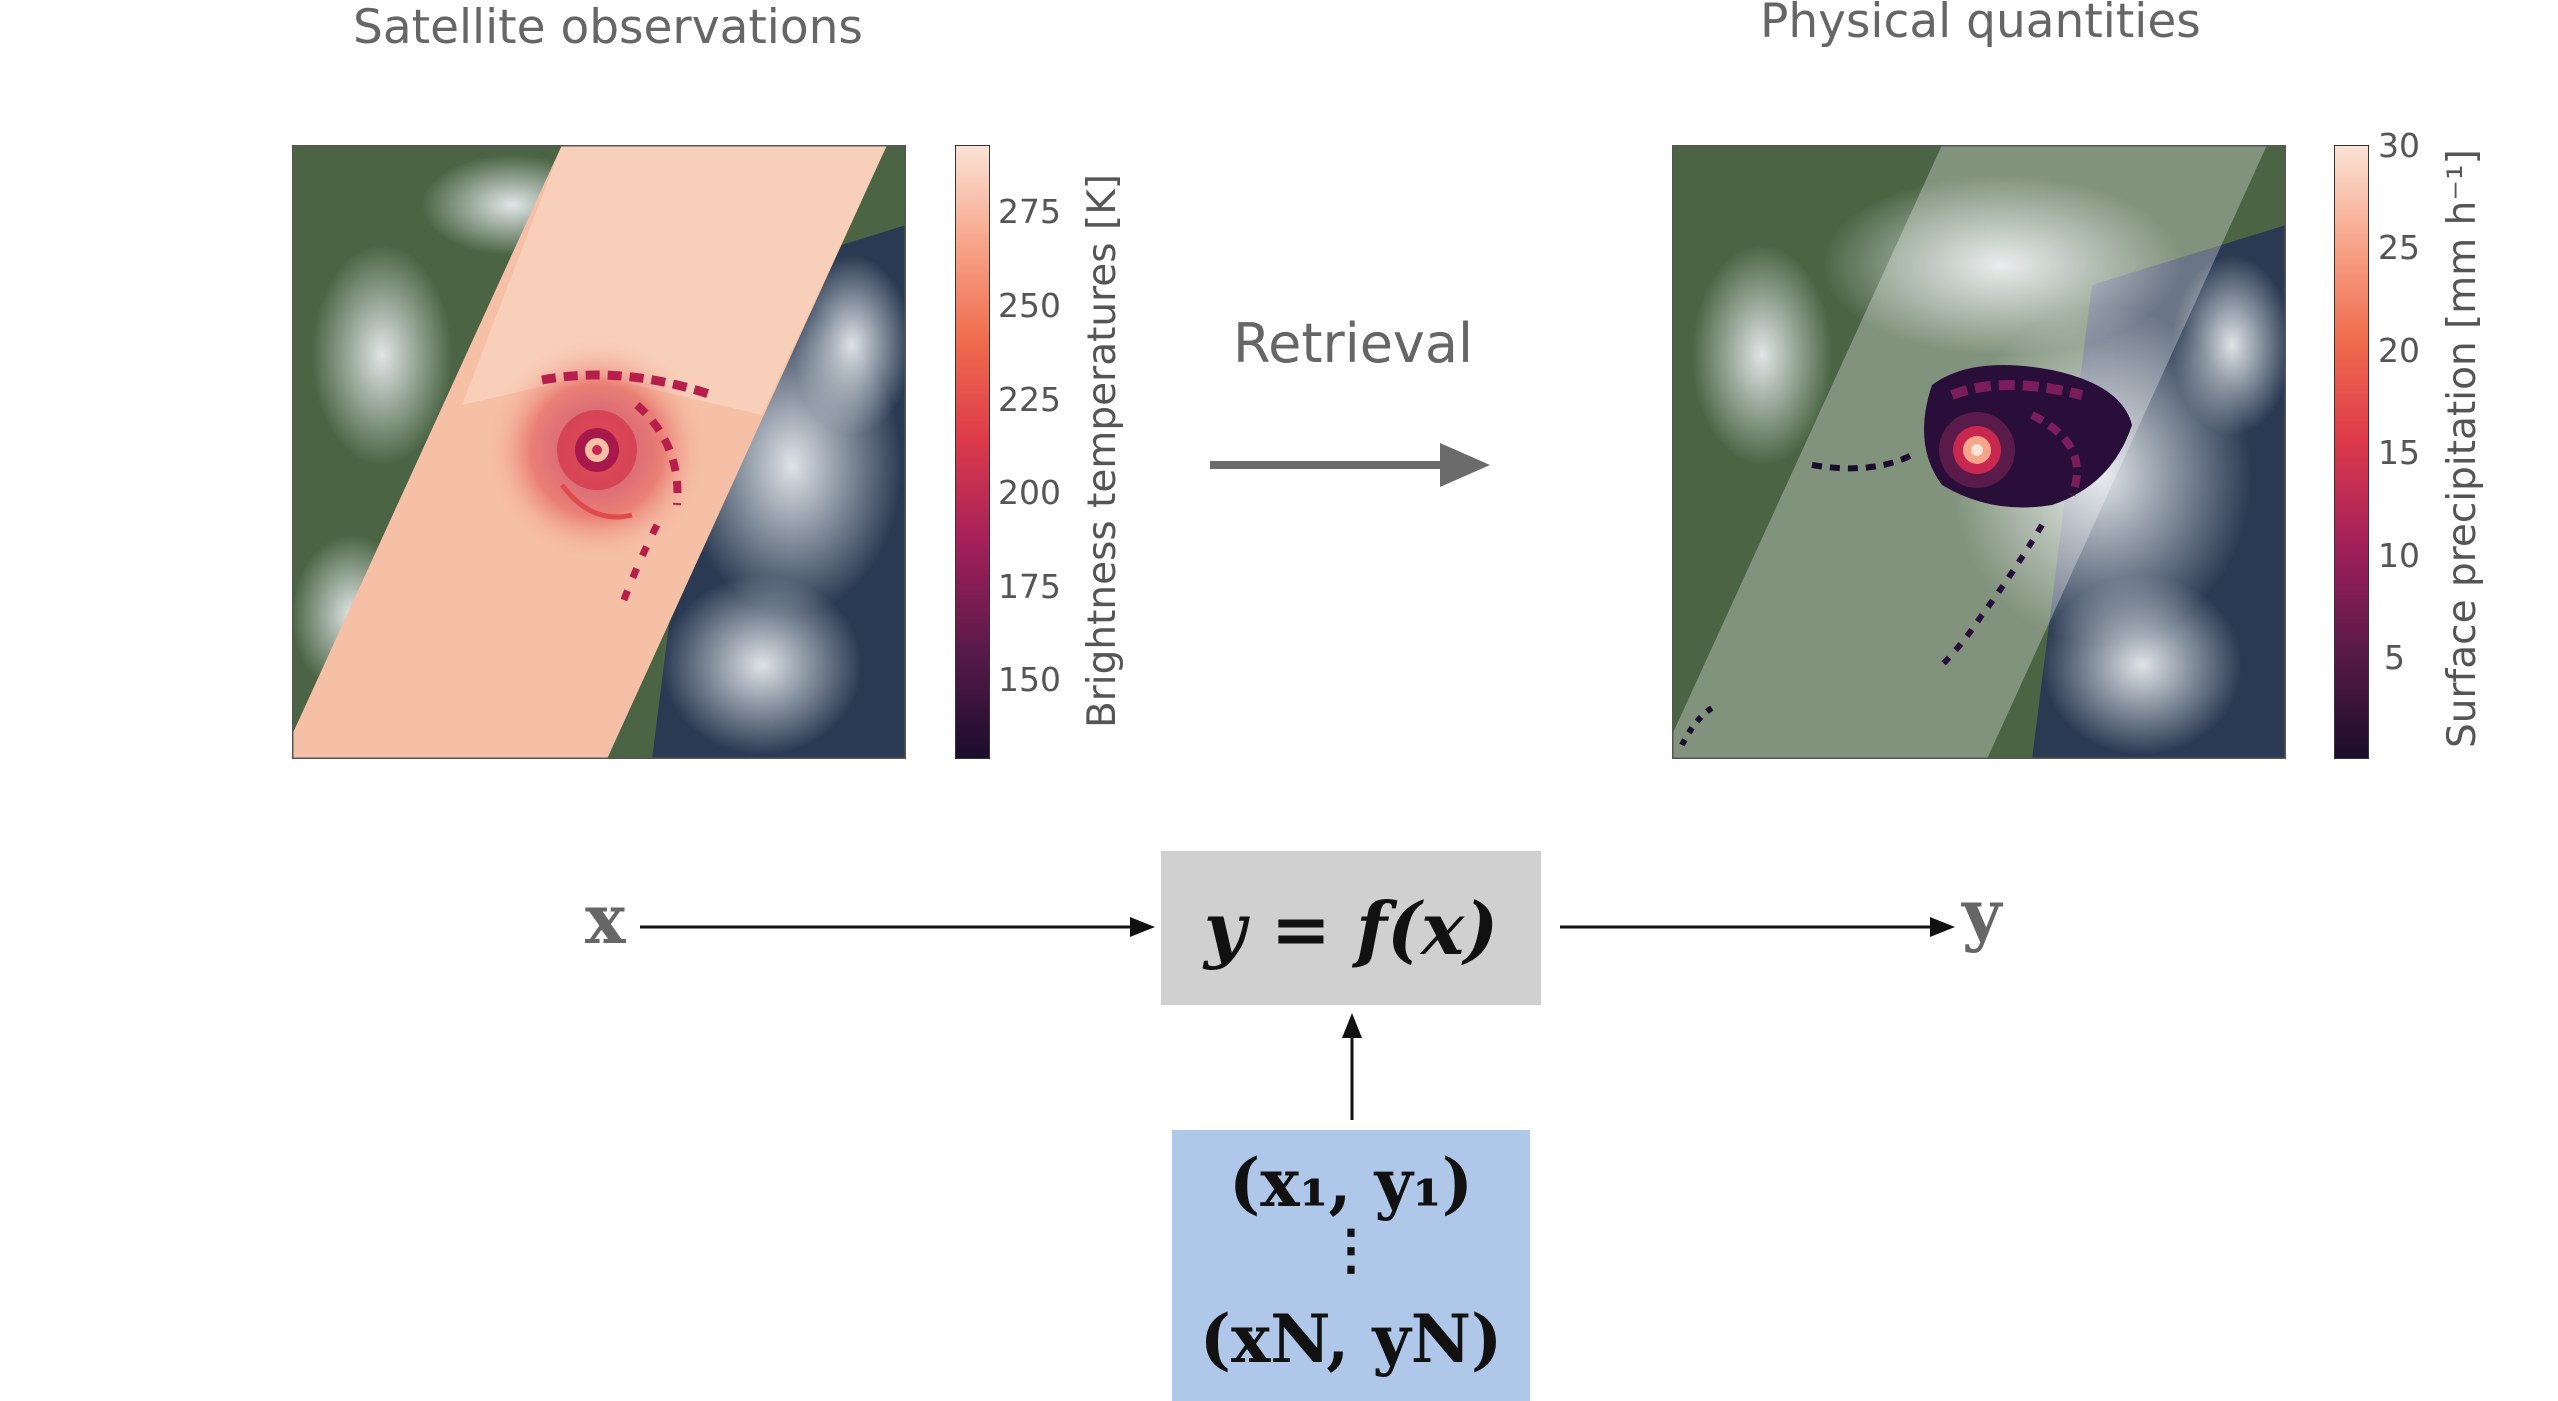 This screenshot has height=1401, width=2558. Describe the element at coordinates (2399, 350) in the screenshot. I see `colorbar-right-tick: 20` at that location.